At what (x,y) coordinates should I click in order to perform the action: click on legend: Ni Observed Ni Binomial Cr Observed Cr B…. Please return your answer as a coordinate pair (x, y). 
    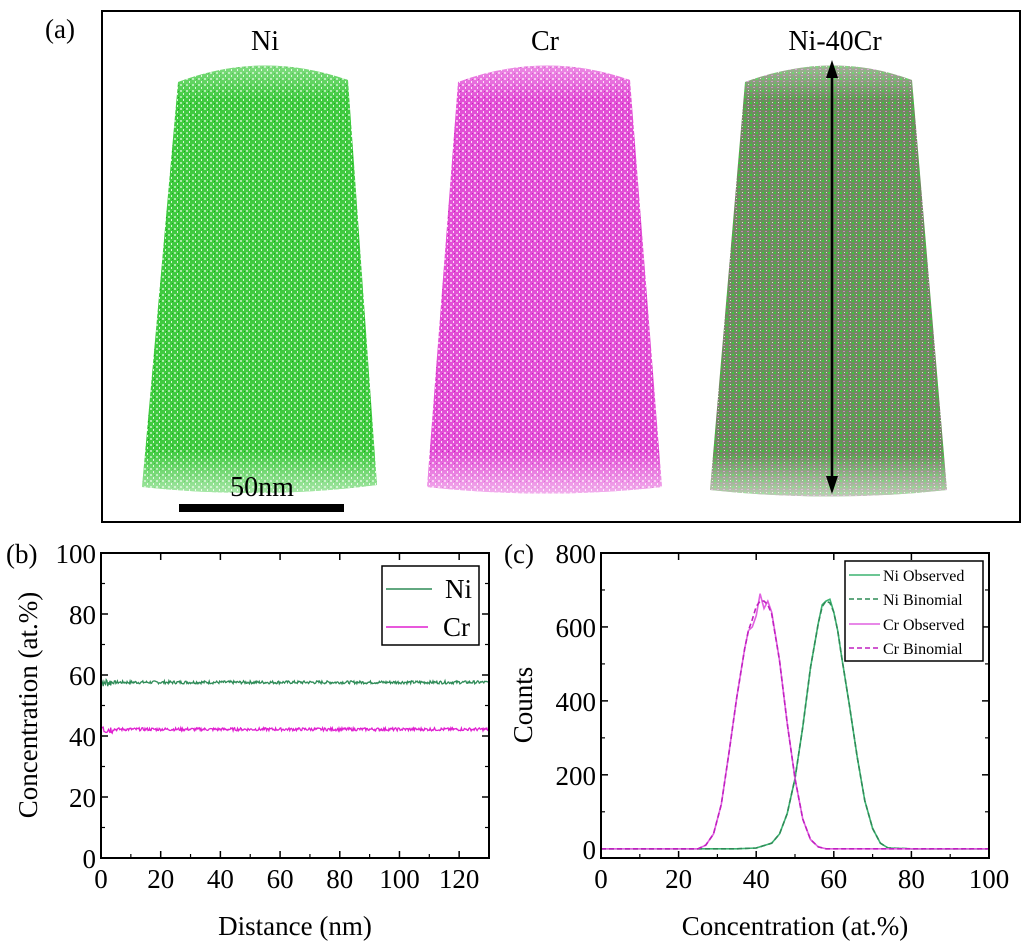
    Looking at the image, I should click on (914, 611).